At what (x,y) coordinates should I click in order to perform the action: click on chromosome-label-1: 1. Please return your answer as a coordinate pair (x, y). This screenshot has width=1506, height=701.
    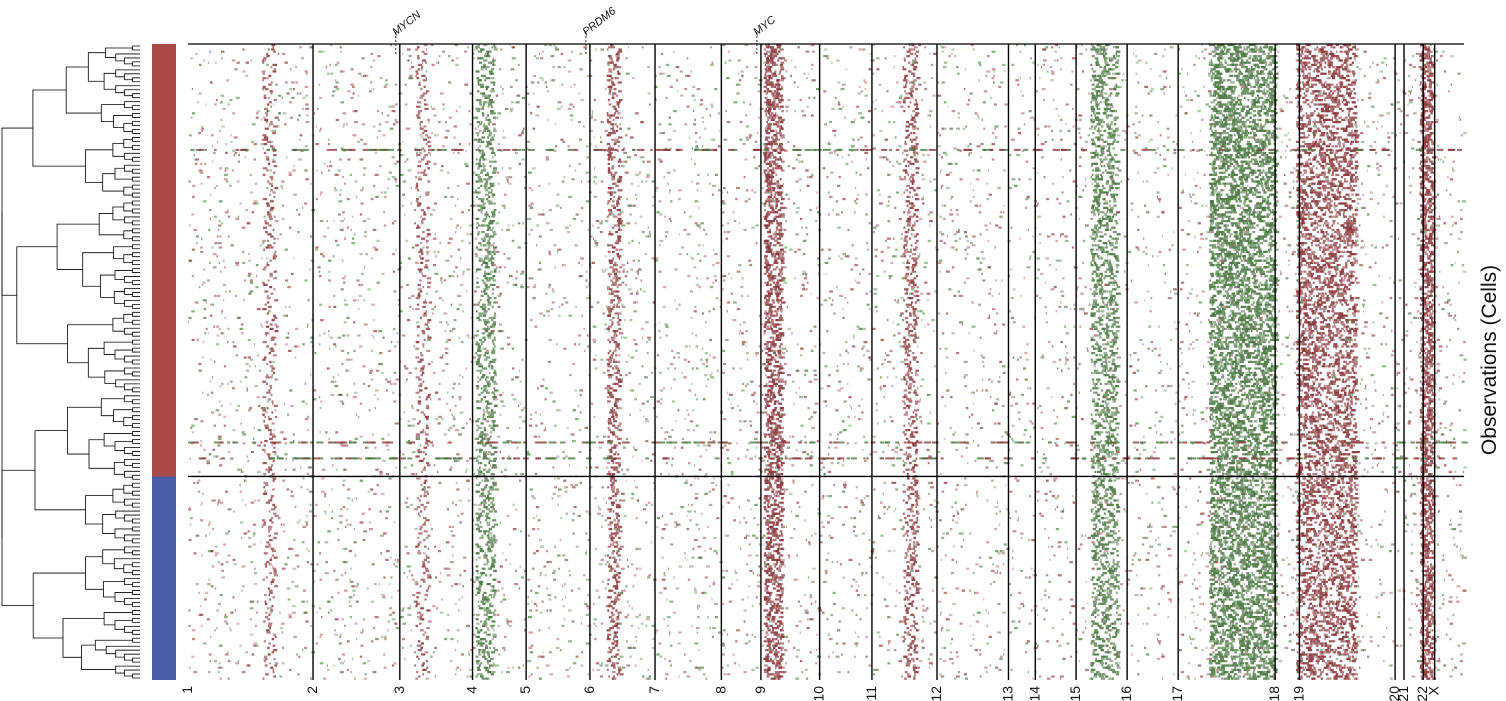
    Looking at the image, I should click on (187, 690).